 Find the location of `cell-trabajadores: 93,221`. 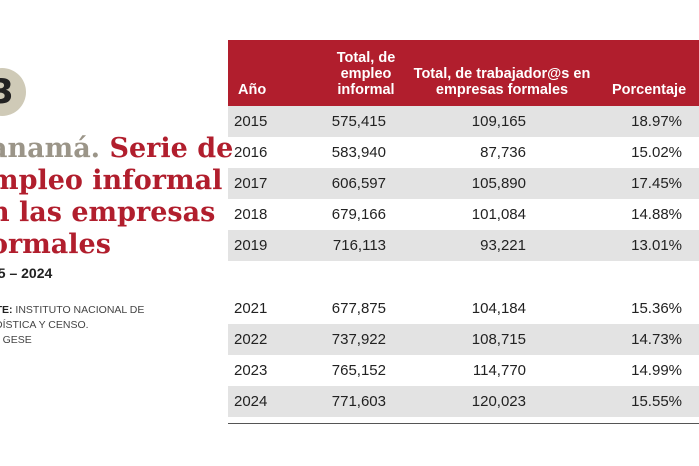

cell-trabajadores: 93,221 is located at coordinates (503, 245).